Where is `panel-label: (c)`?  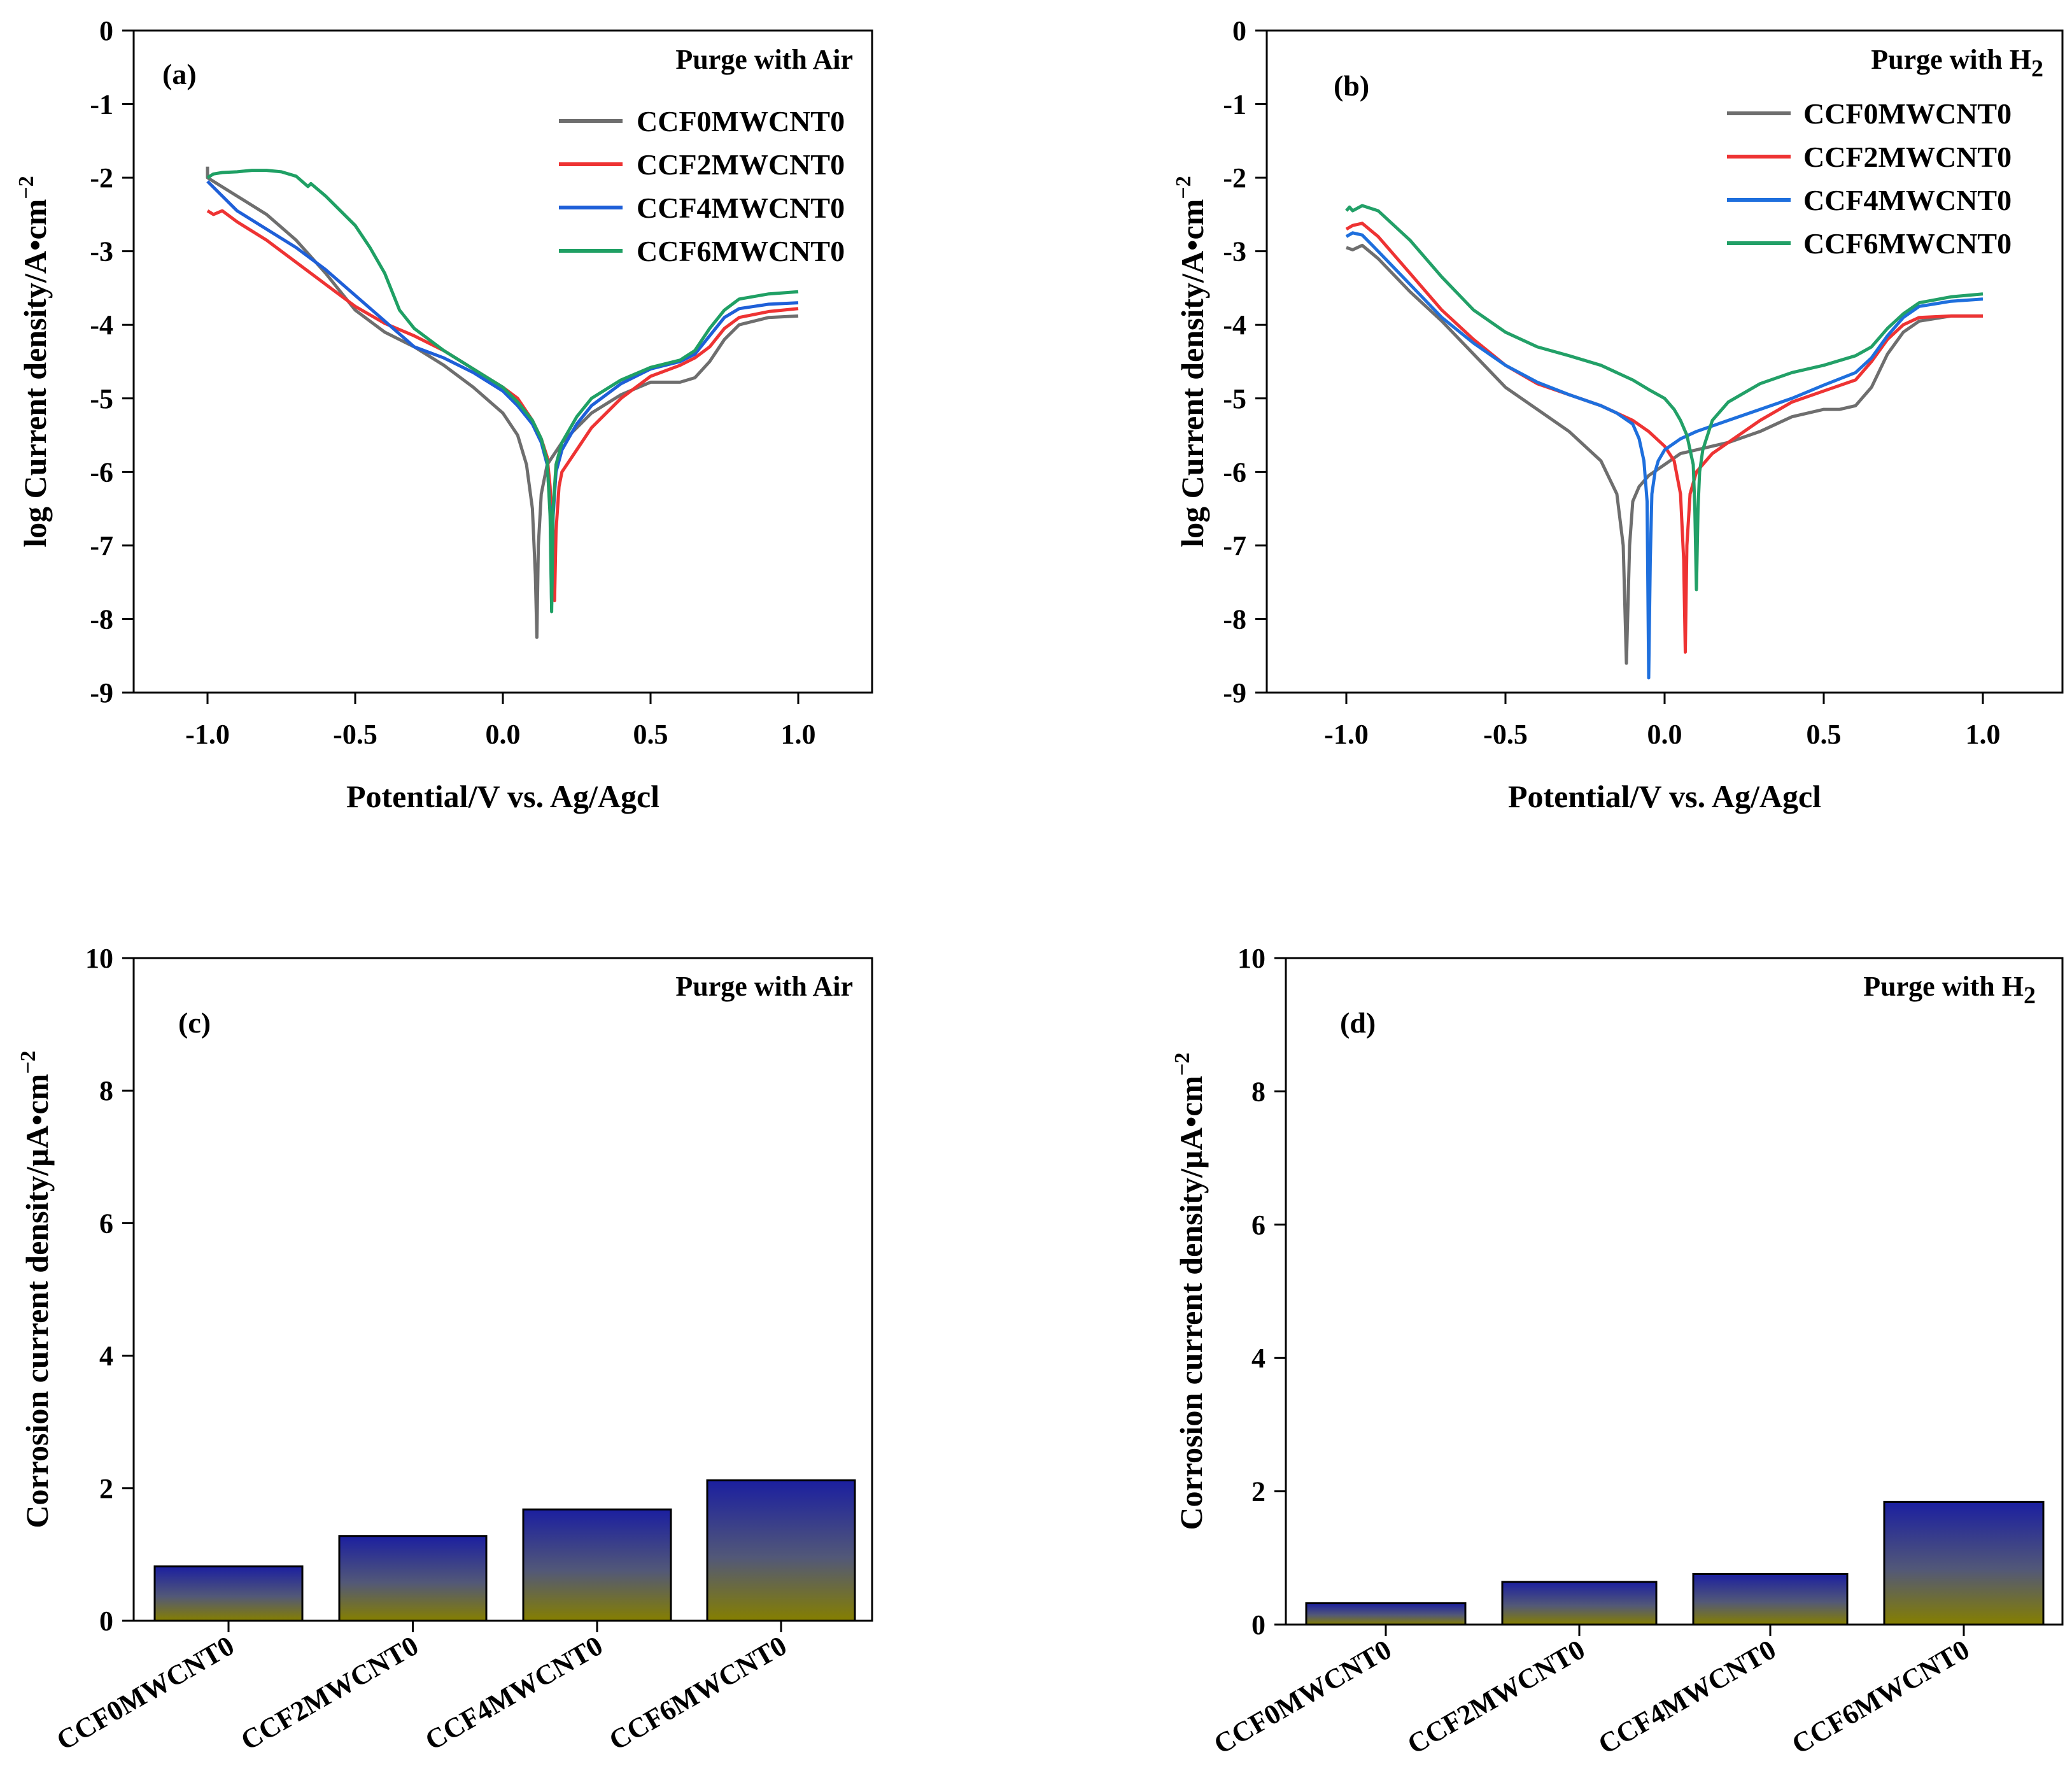 panel-label: (c) is located at coordinates (195, 1022).